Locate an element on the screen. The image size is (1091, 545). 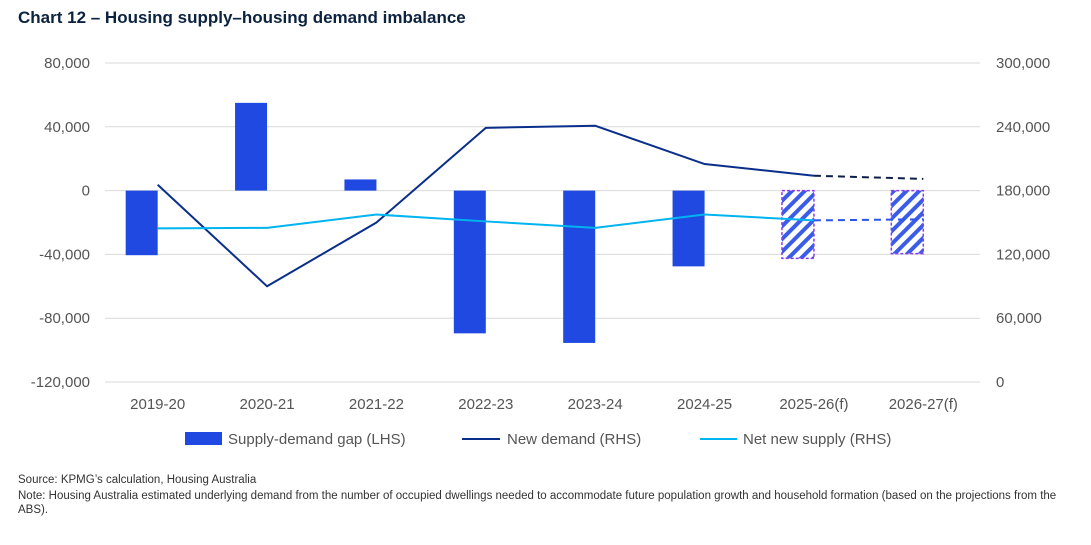
x-tick-label: 2020-21 is located at coordinates (267, 404).